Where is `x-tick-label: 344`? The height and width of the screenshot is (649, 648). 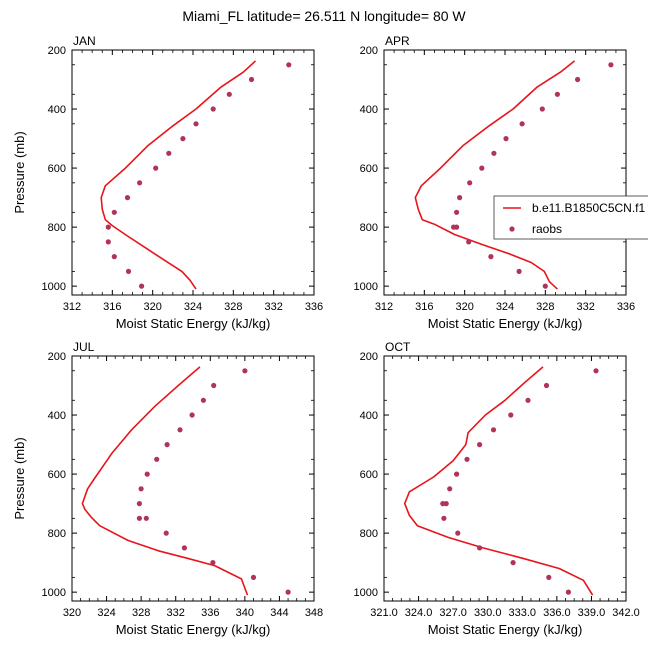
x-tick-label: 344 is located at coordinates (279, 613).